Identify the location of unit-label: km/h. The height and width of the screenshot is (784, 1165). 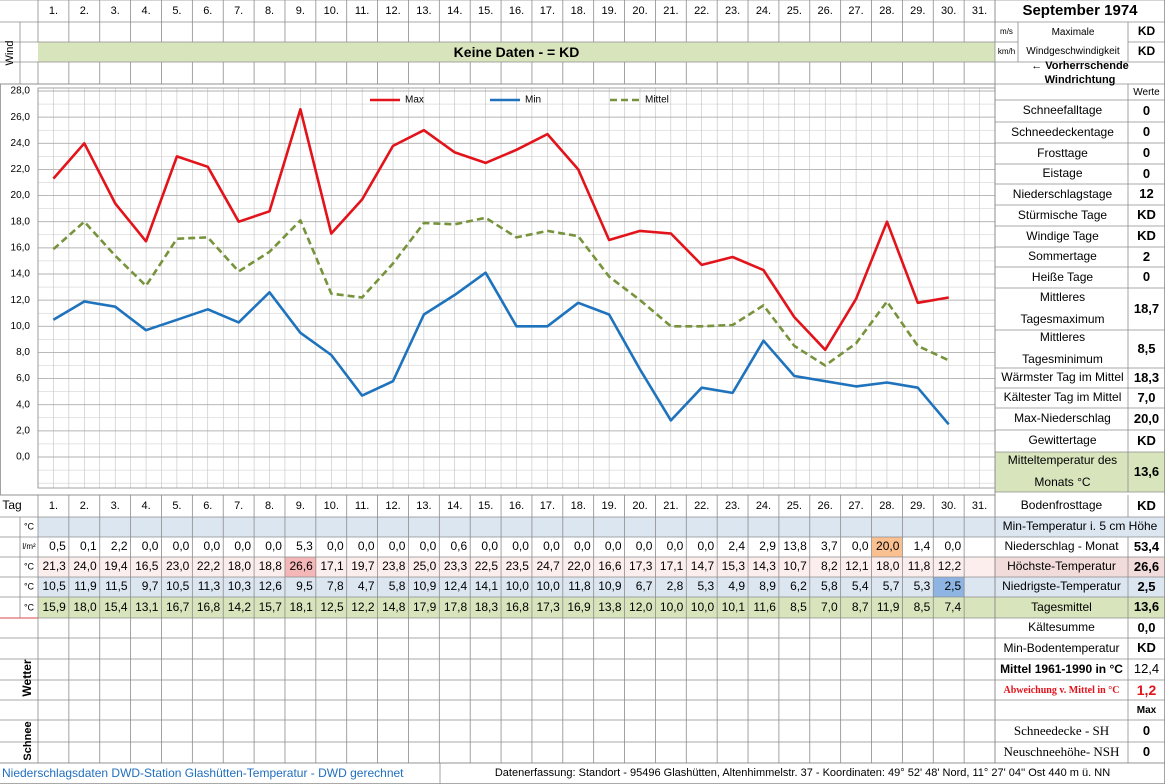
(1006, 51).